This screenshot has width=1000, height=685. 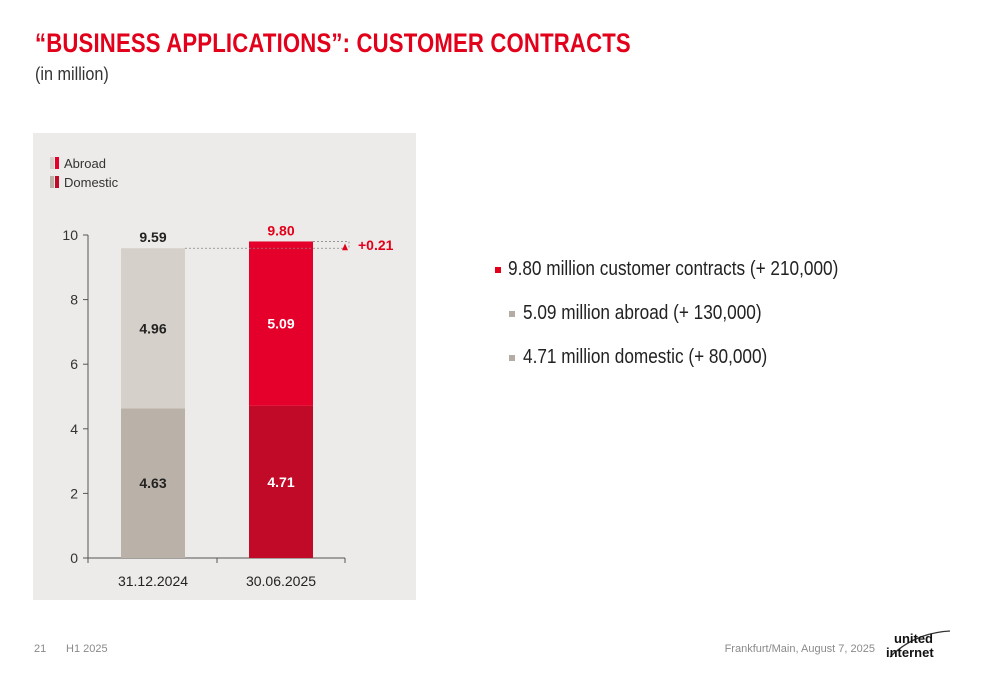 I want to click on united-internet-logo: united internet, so click(x=918, y=645).